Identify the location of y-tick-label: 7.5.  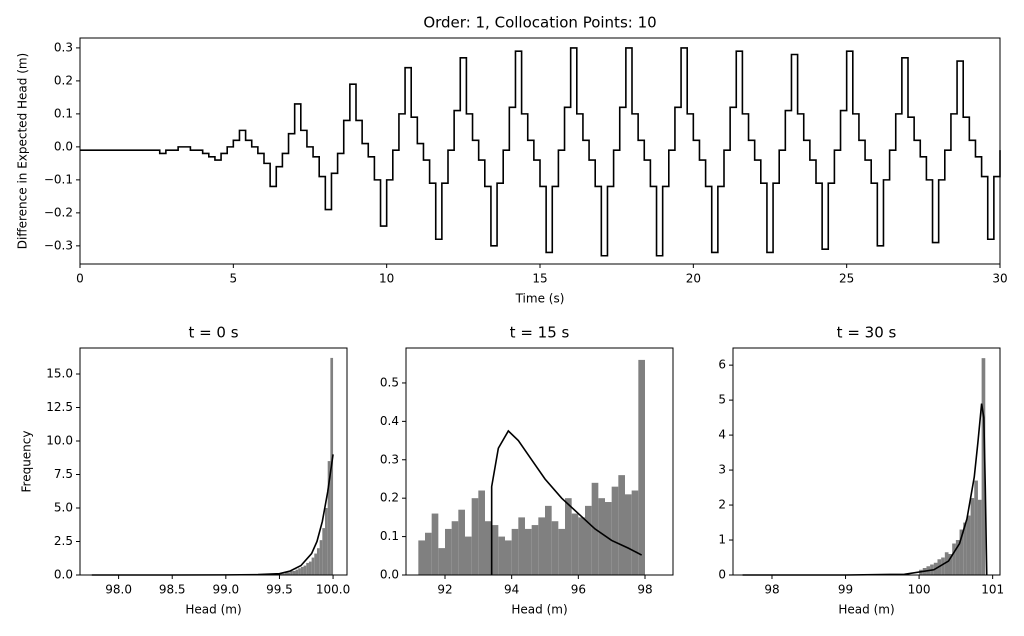
(63, 474).